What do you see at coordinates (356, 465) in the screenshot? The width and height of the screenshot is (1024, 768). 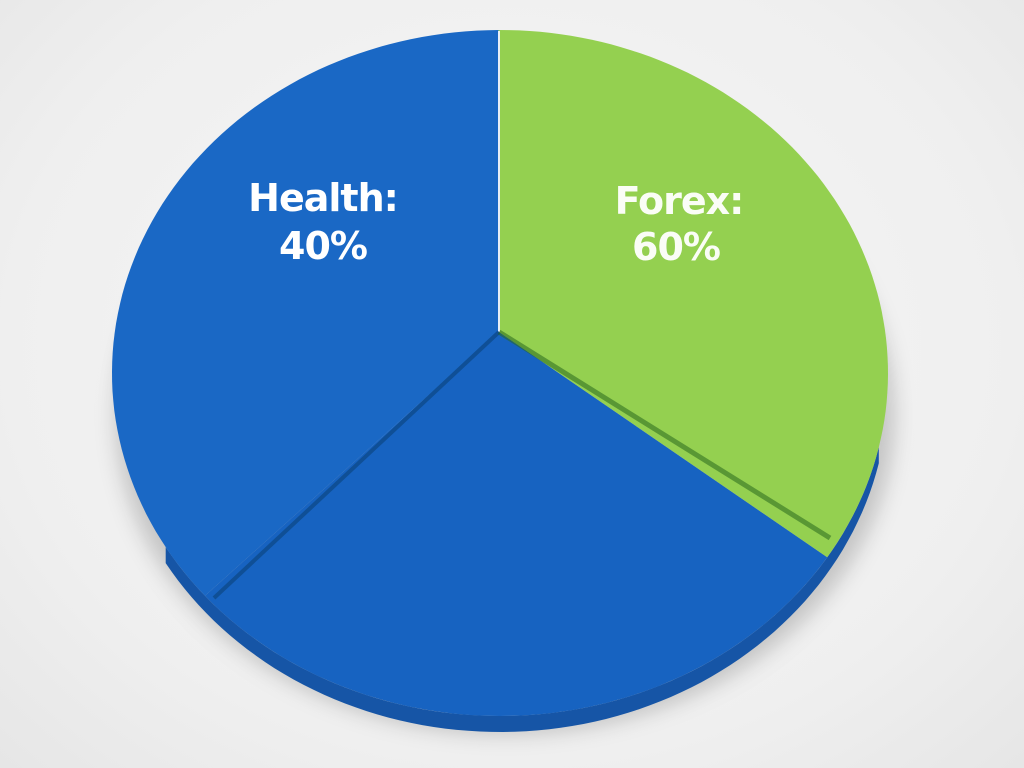 I see `slice-separator-left` at bounding box center [356, 465].